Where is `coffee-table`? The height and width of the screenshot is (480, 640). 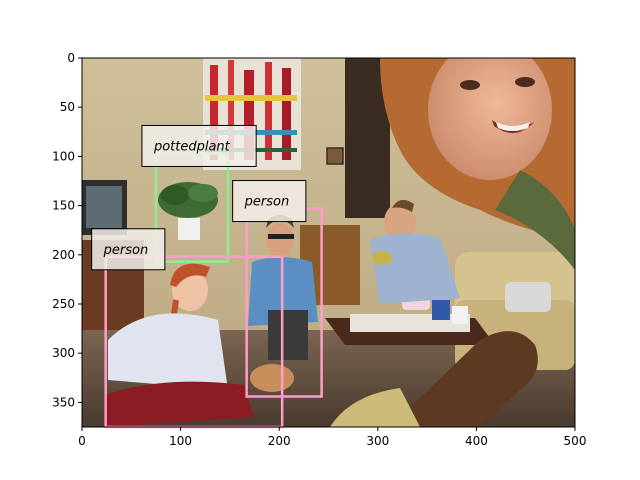
coffee-table is located at coordinates (410, 321).